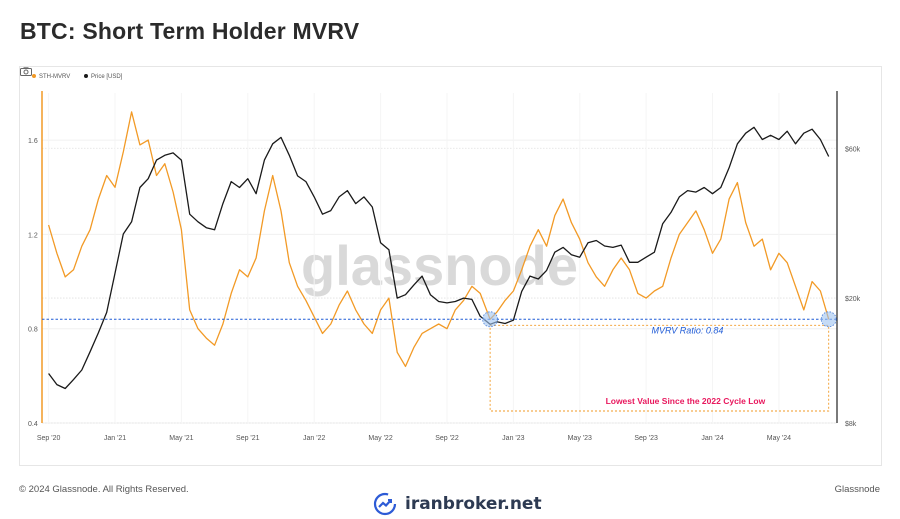  Describe the element at coordinates (779, 438) in the screenshot. I see `x-tick-label: May '24` at that location.